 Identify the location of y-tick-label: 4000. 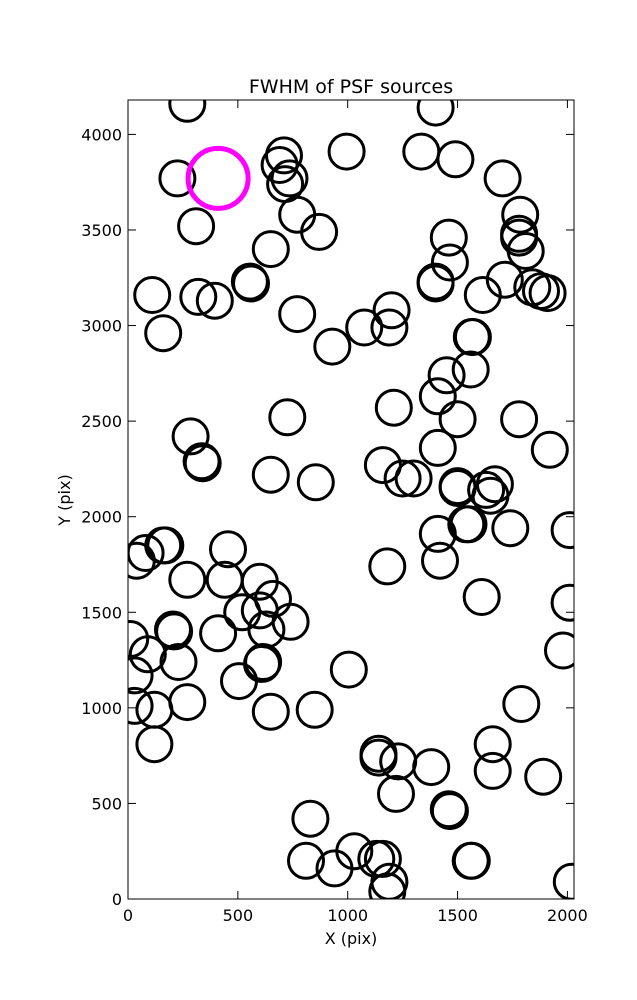
(101, 134).